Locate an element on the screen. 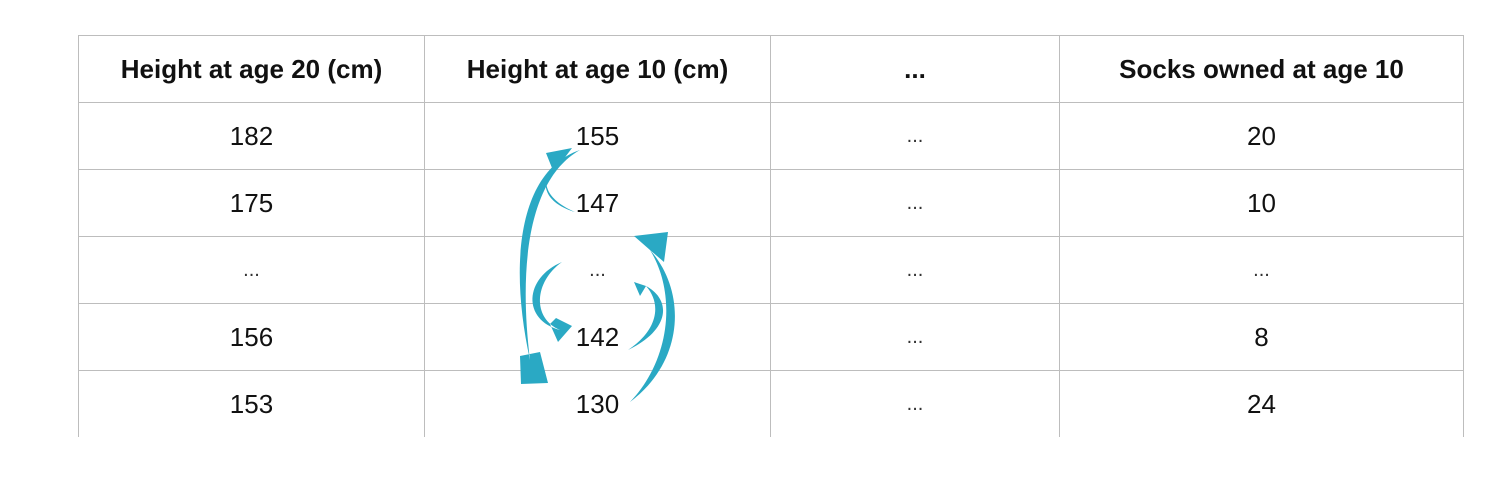 The image size is (1500, 479). cell-height-20: 182 is located at coordinates (252, 136).